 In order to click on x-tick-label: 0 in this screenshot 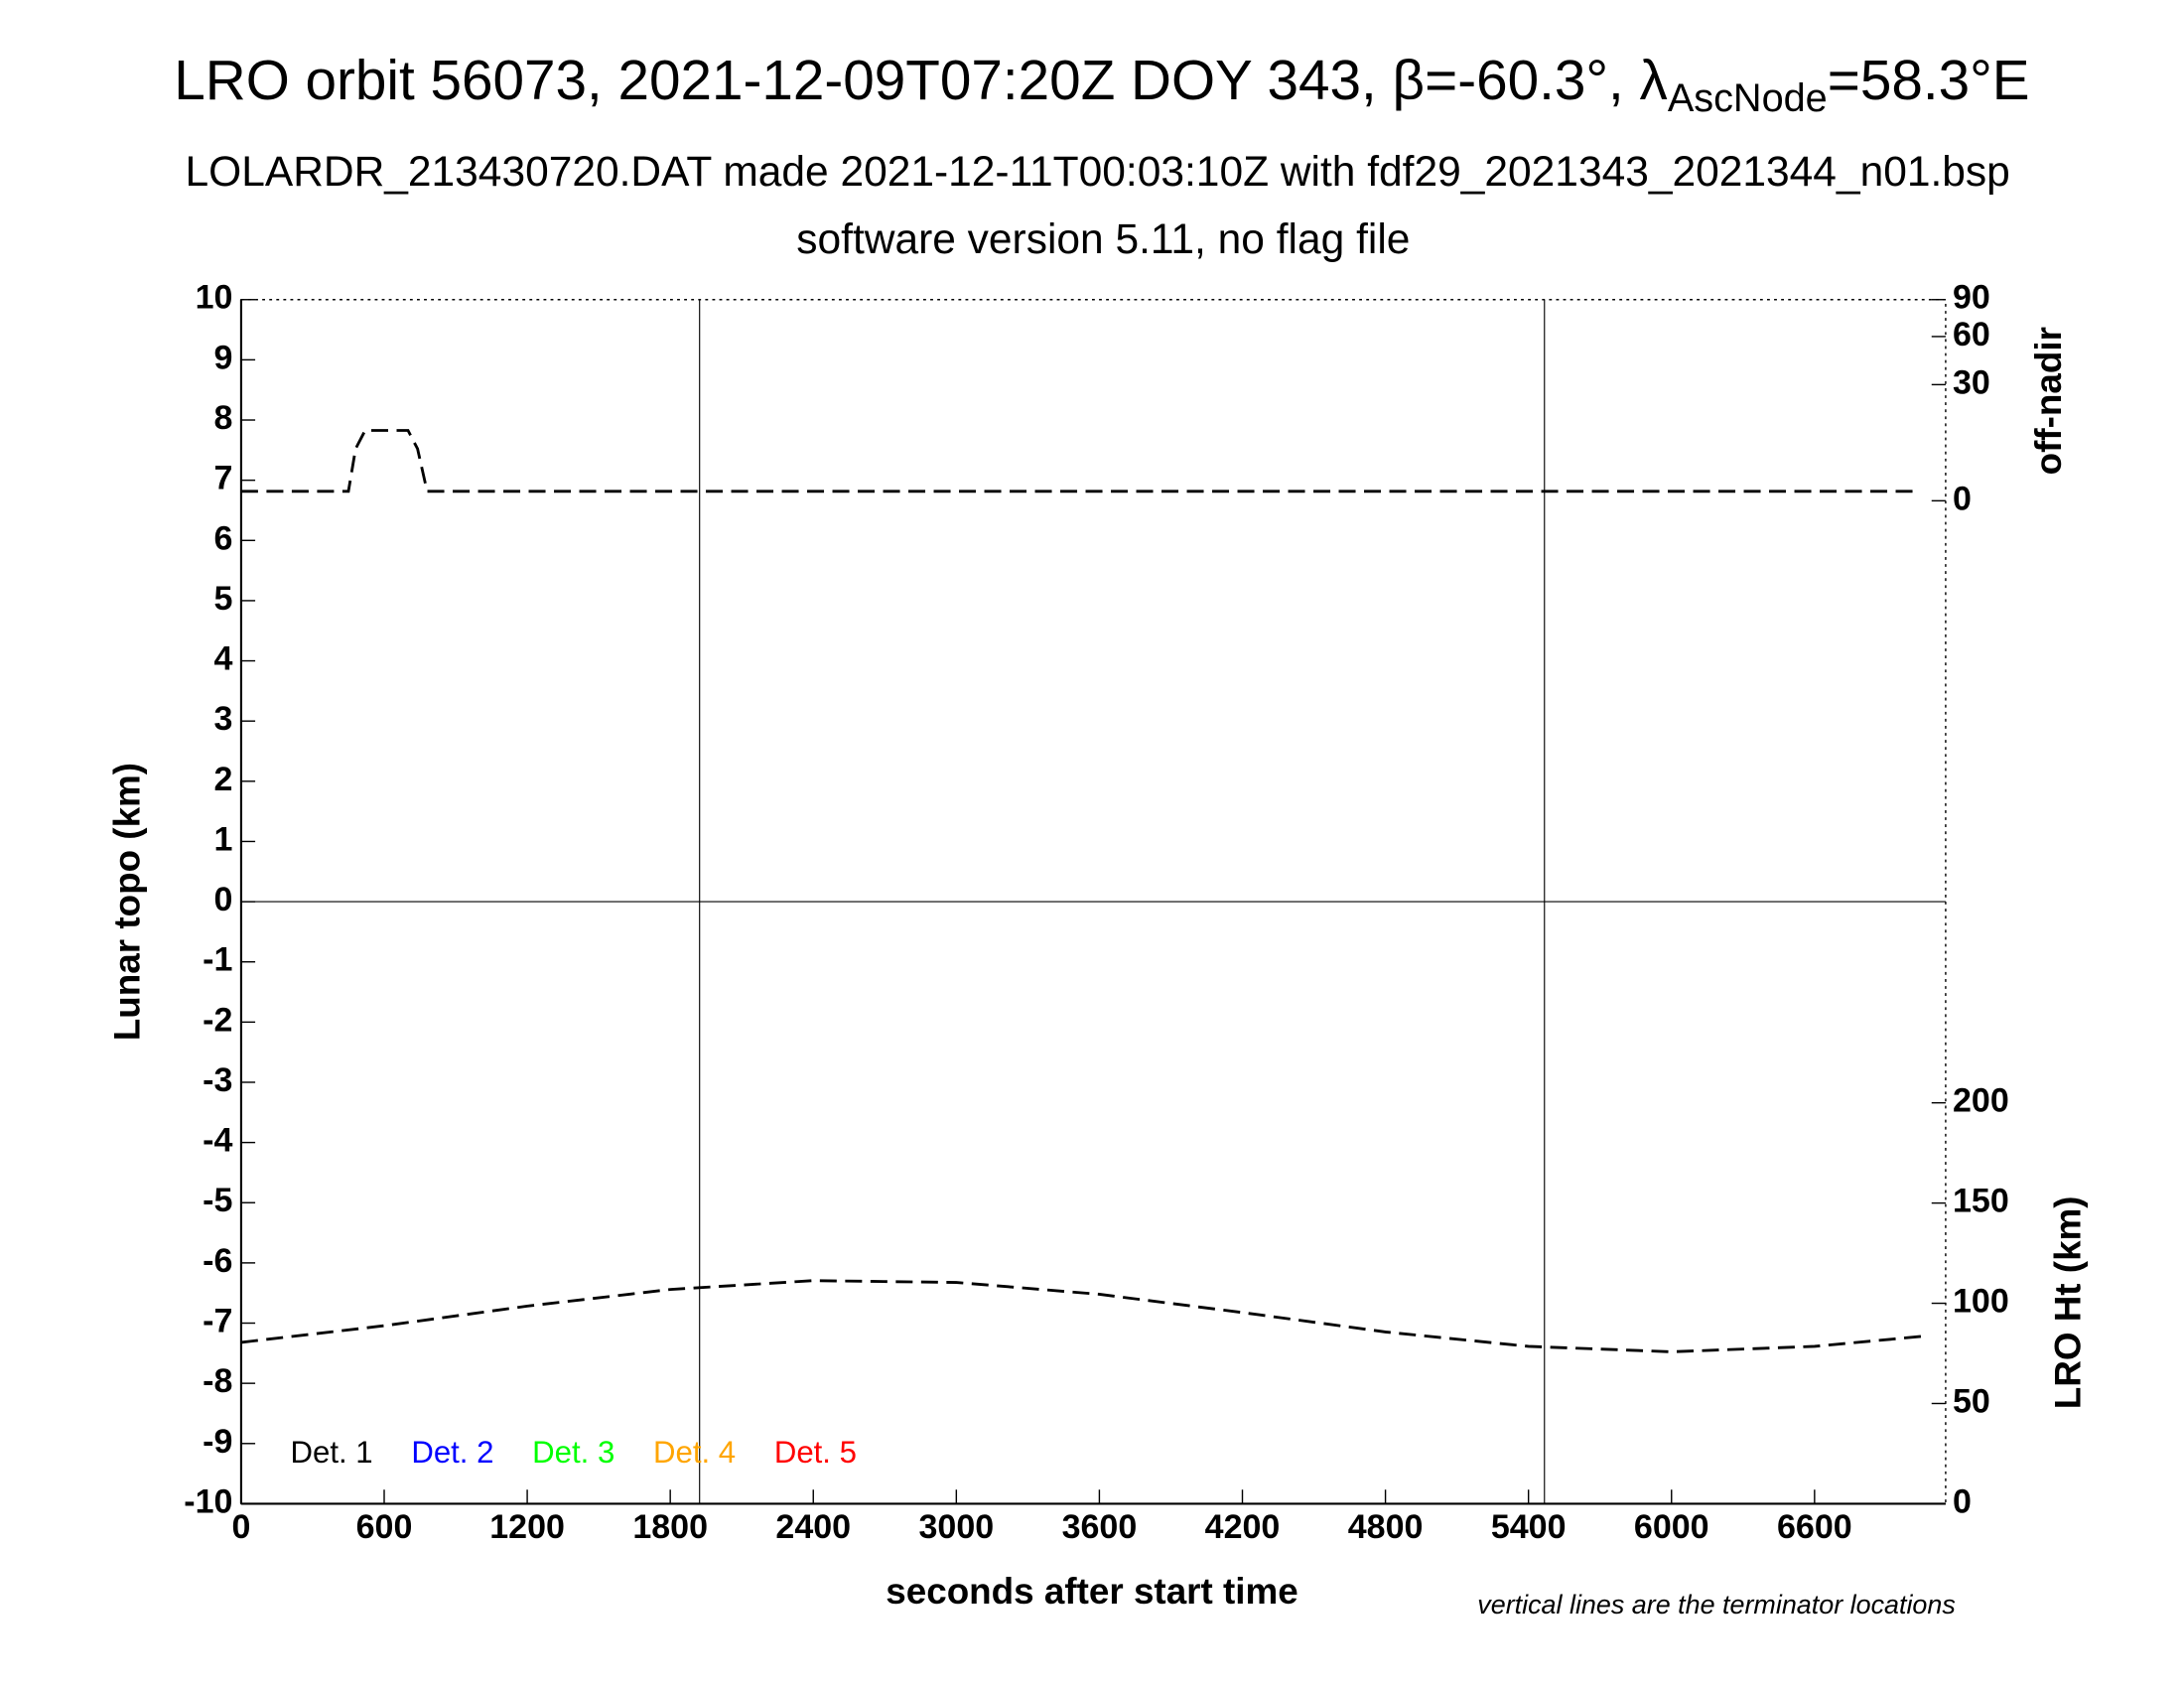, I will do `click(240, 1527)`.